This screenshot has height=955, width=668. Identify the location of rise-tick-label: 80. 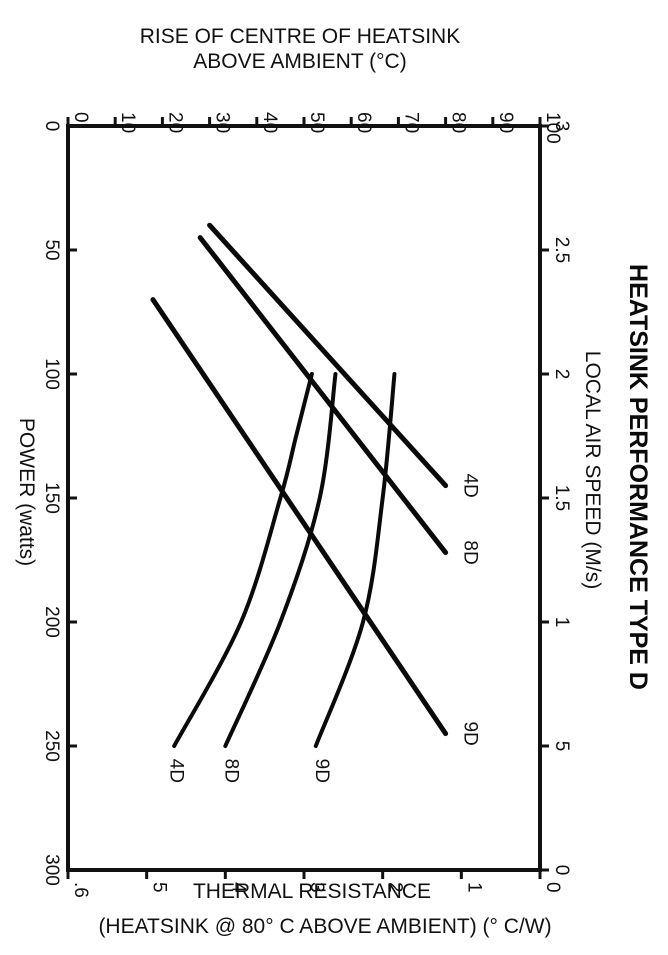
(458, 122).